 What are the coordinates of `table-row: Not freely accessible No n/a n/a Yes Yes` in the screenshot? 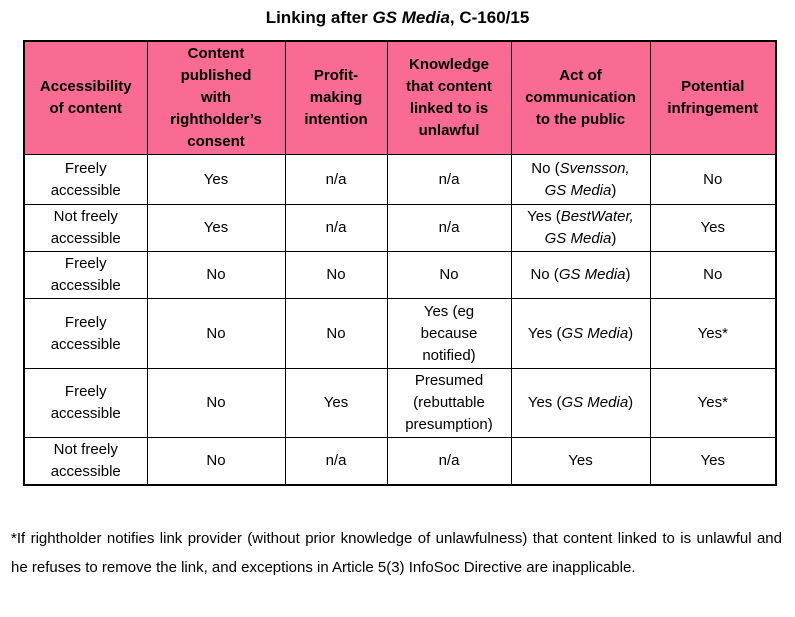 It's located at (400, 461).